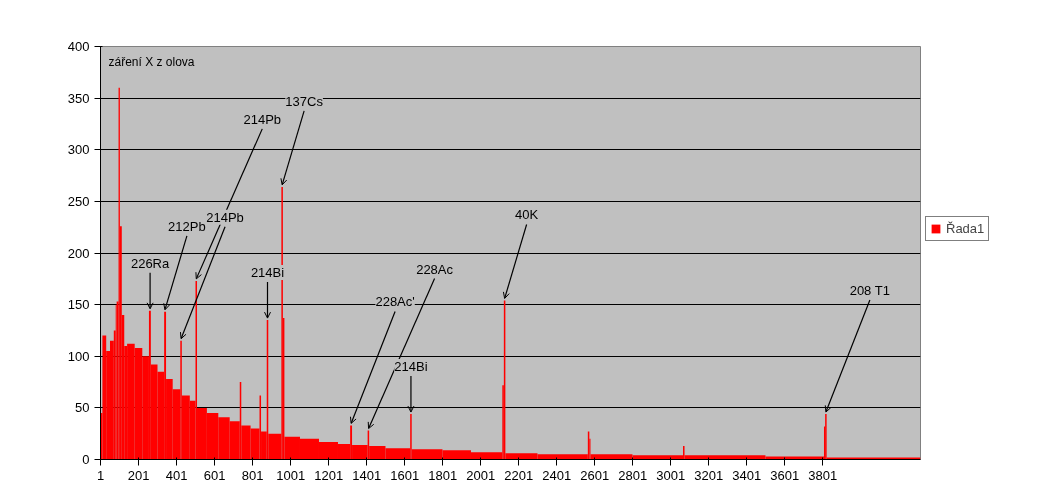 The height and width of the screenshot is (499, 1040). Describe the element at coordinates (304, 101) in the screenshot. I see `annotation: 137Cs` at that location.